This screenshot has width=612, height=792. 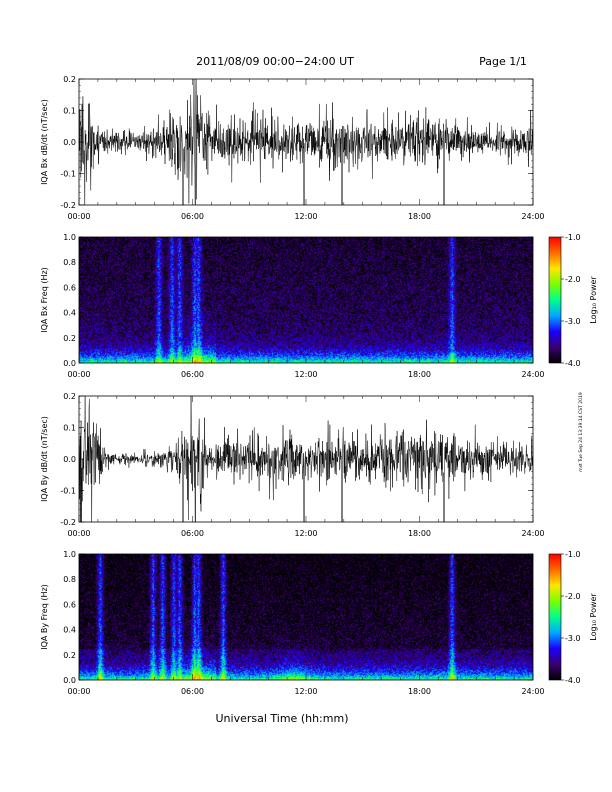 What do you see at coordinates (44, 142) in the screenshot?
I see `y-axis-title: IQA Bx dB/dt (nT/sec)` at bounding box center [44, 142].